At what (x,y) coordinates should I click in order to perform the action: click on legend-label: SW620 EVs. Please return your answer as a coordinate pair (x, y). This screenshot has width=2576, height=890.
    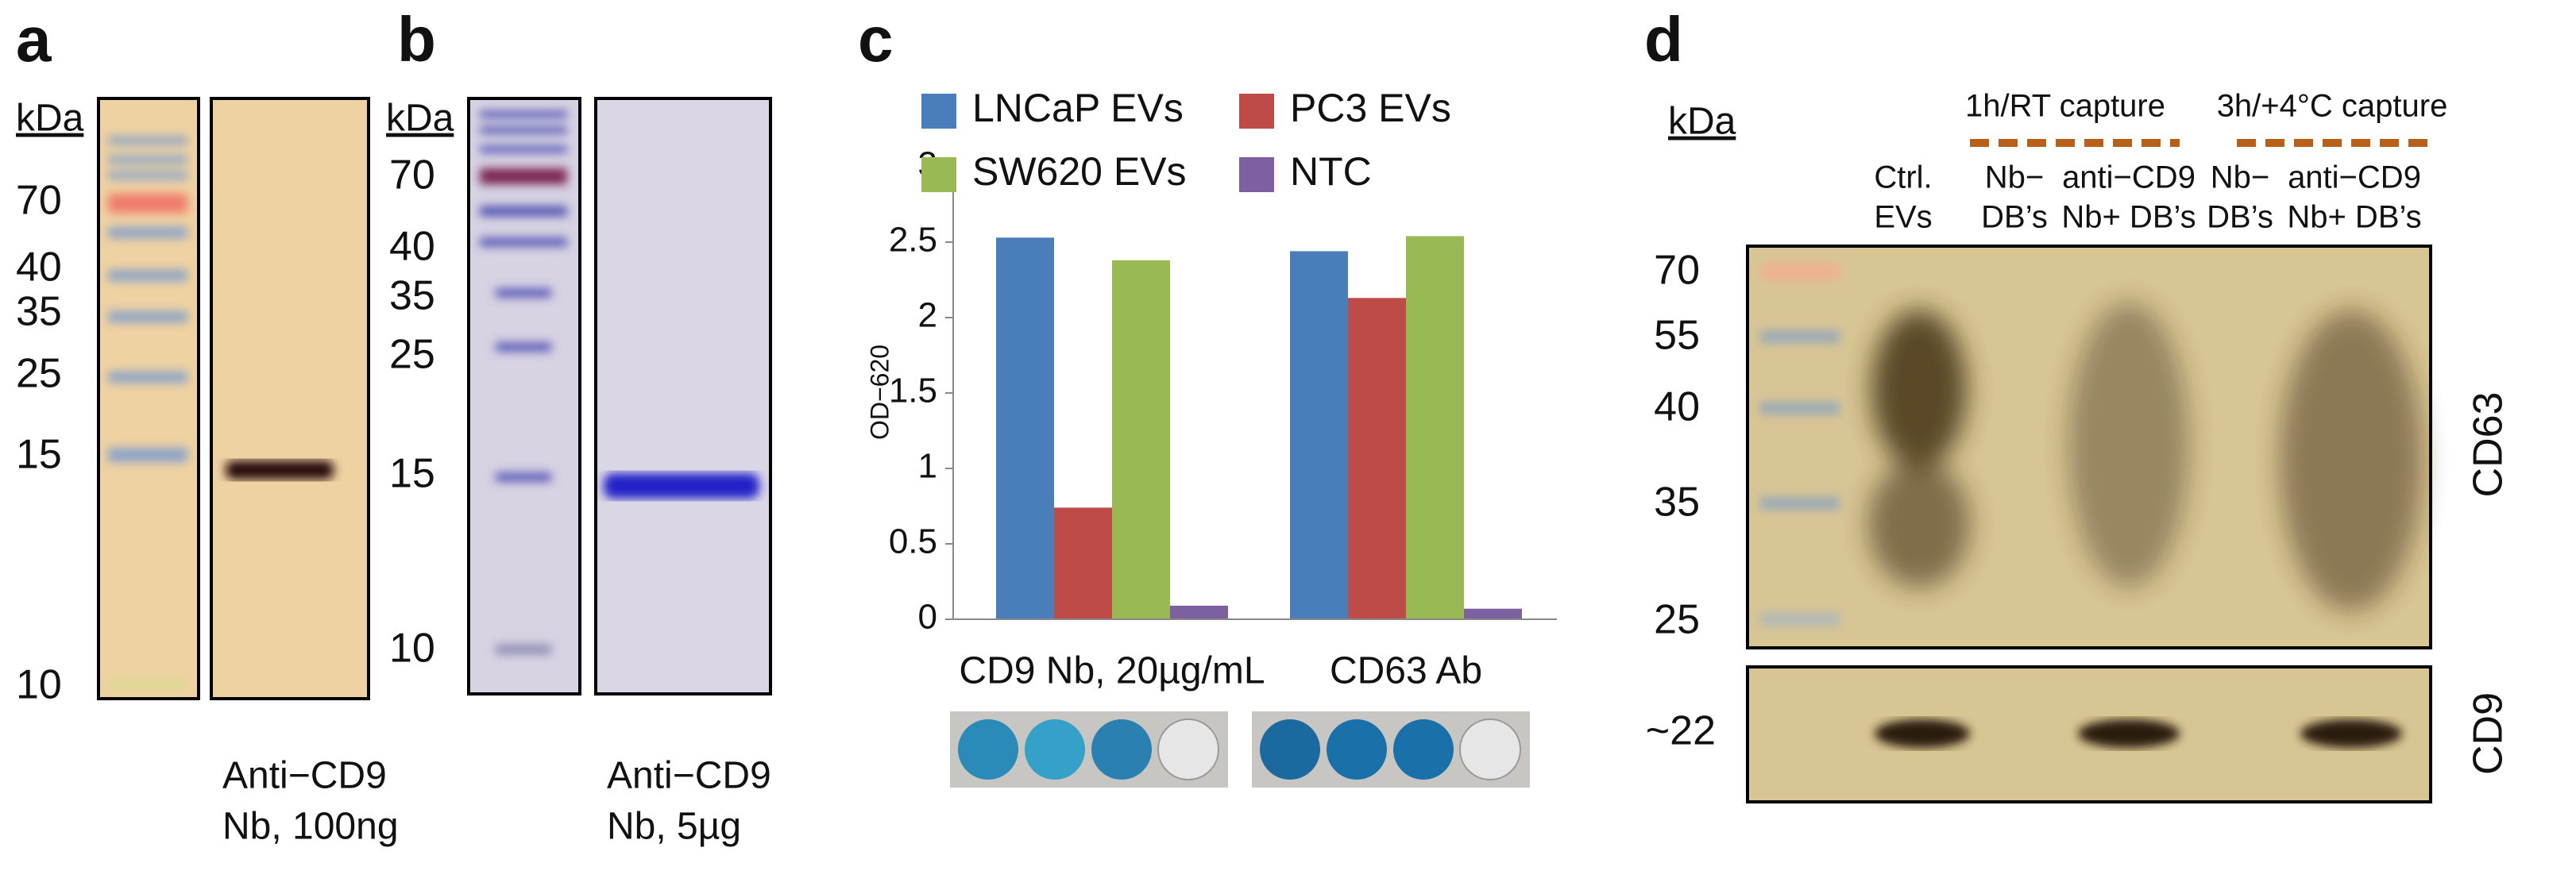
    Looking at the image, I should click on (1079, 171).